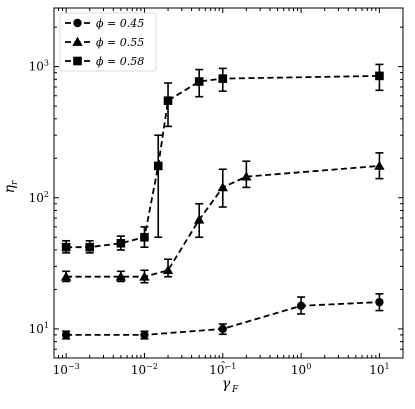 This screenshot has height=409, width=415. Describe the element at coordinates (144, 369) in the screenshot. I see `x-tick-label: 10⁻²` at that location.